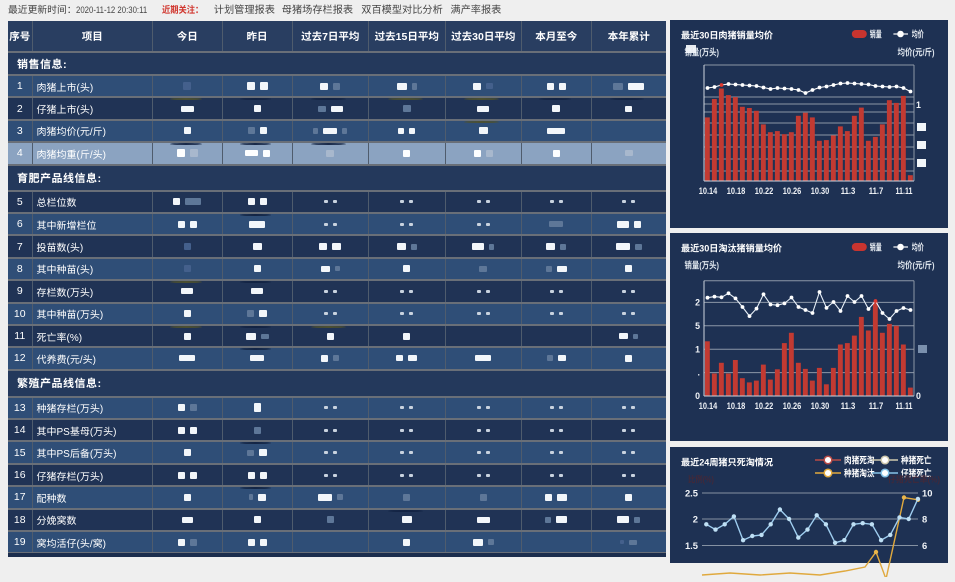 Image resolution: width=955 pixels, height=582 pixels. I want to click on svg-text: 销量(万头), so click(702, 266).